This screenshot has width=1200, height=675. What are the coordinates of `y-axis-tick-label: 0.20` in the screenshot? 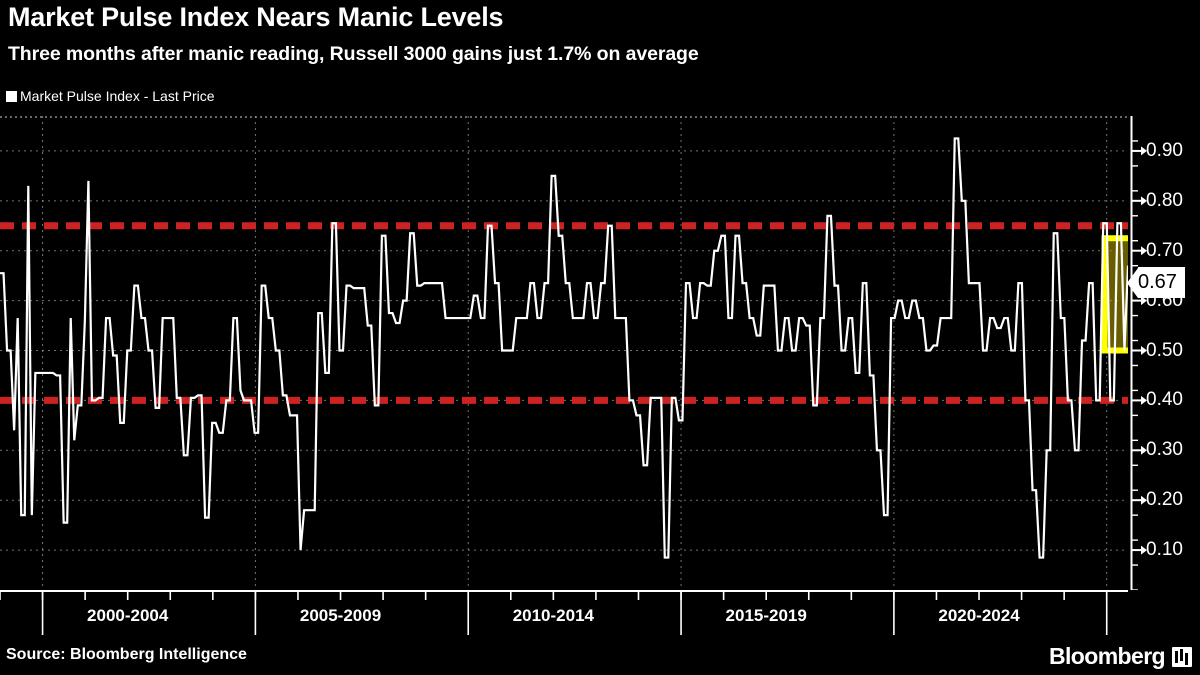 It's located at (1164, 500).